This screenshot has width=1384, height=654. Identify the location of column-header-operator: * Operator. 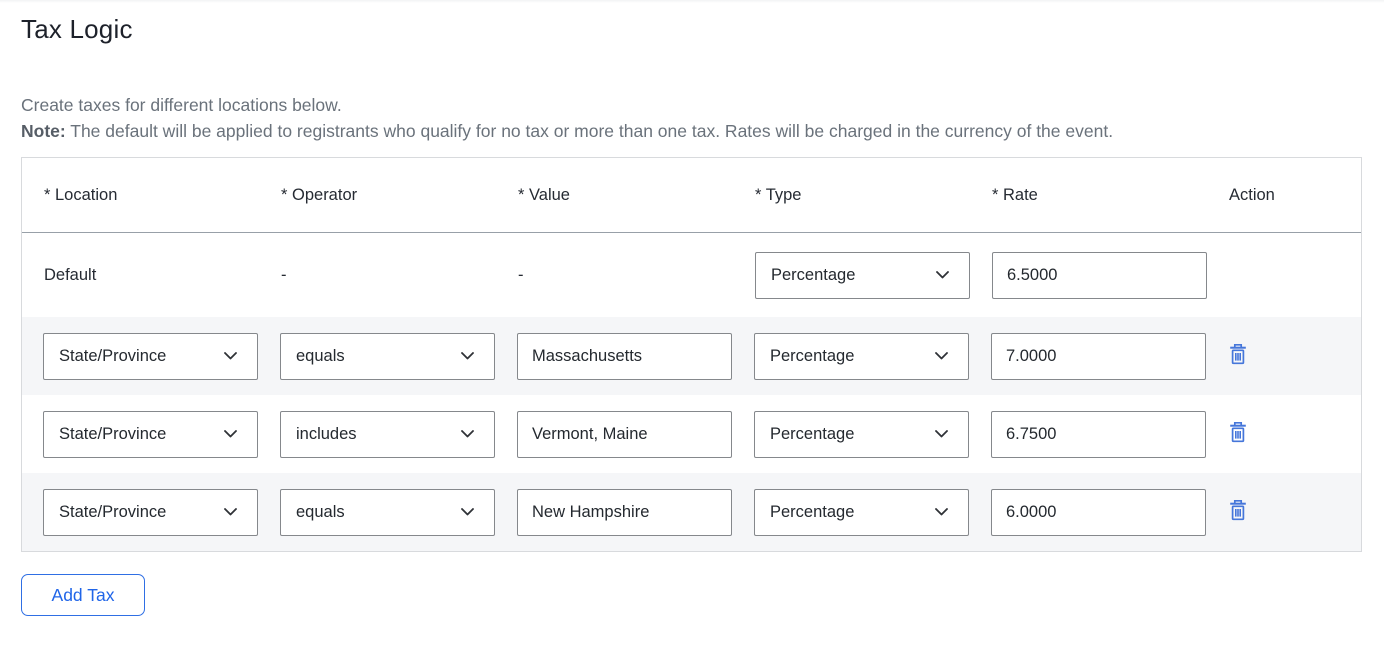
(377, 195).